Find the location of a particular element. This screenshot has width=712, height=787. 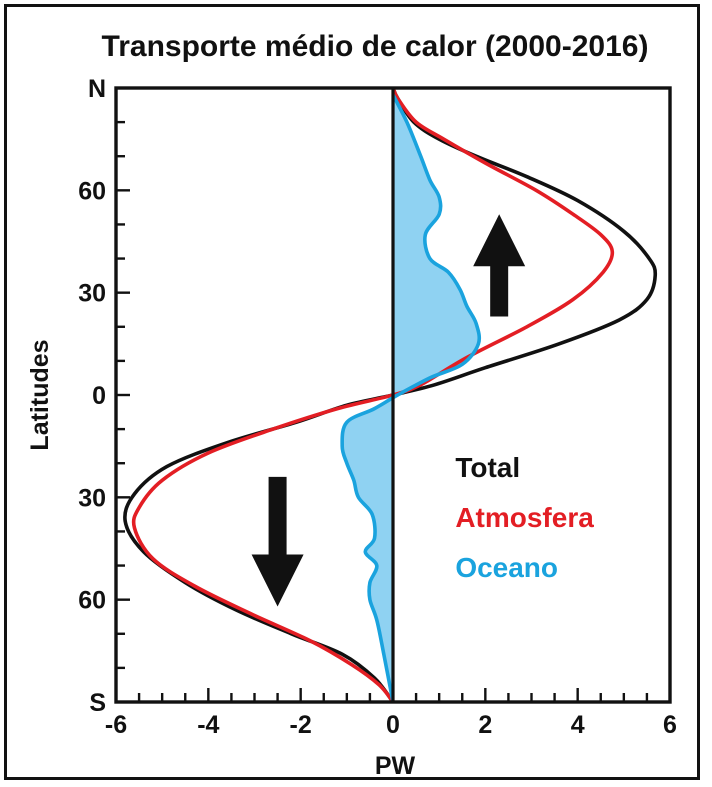

legend: Total Atmosfera Oceano is located at coordinates (524, 517).